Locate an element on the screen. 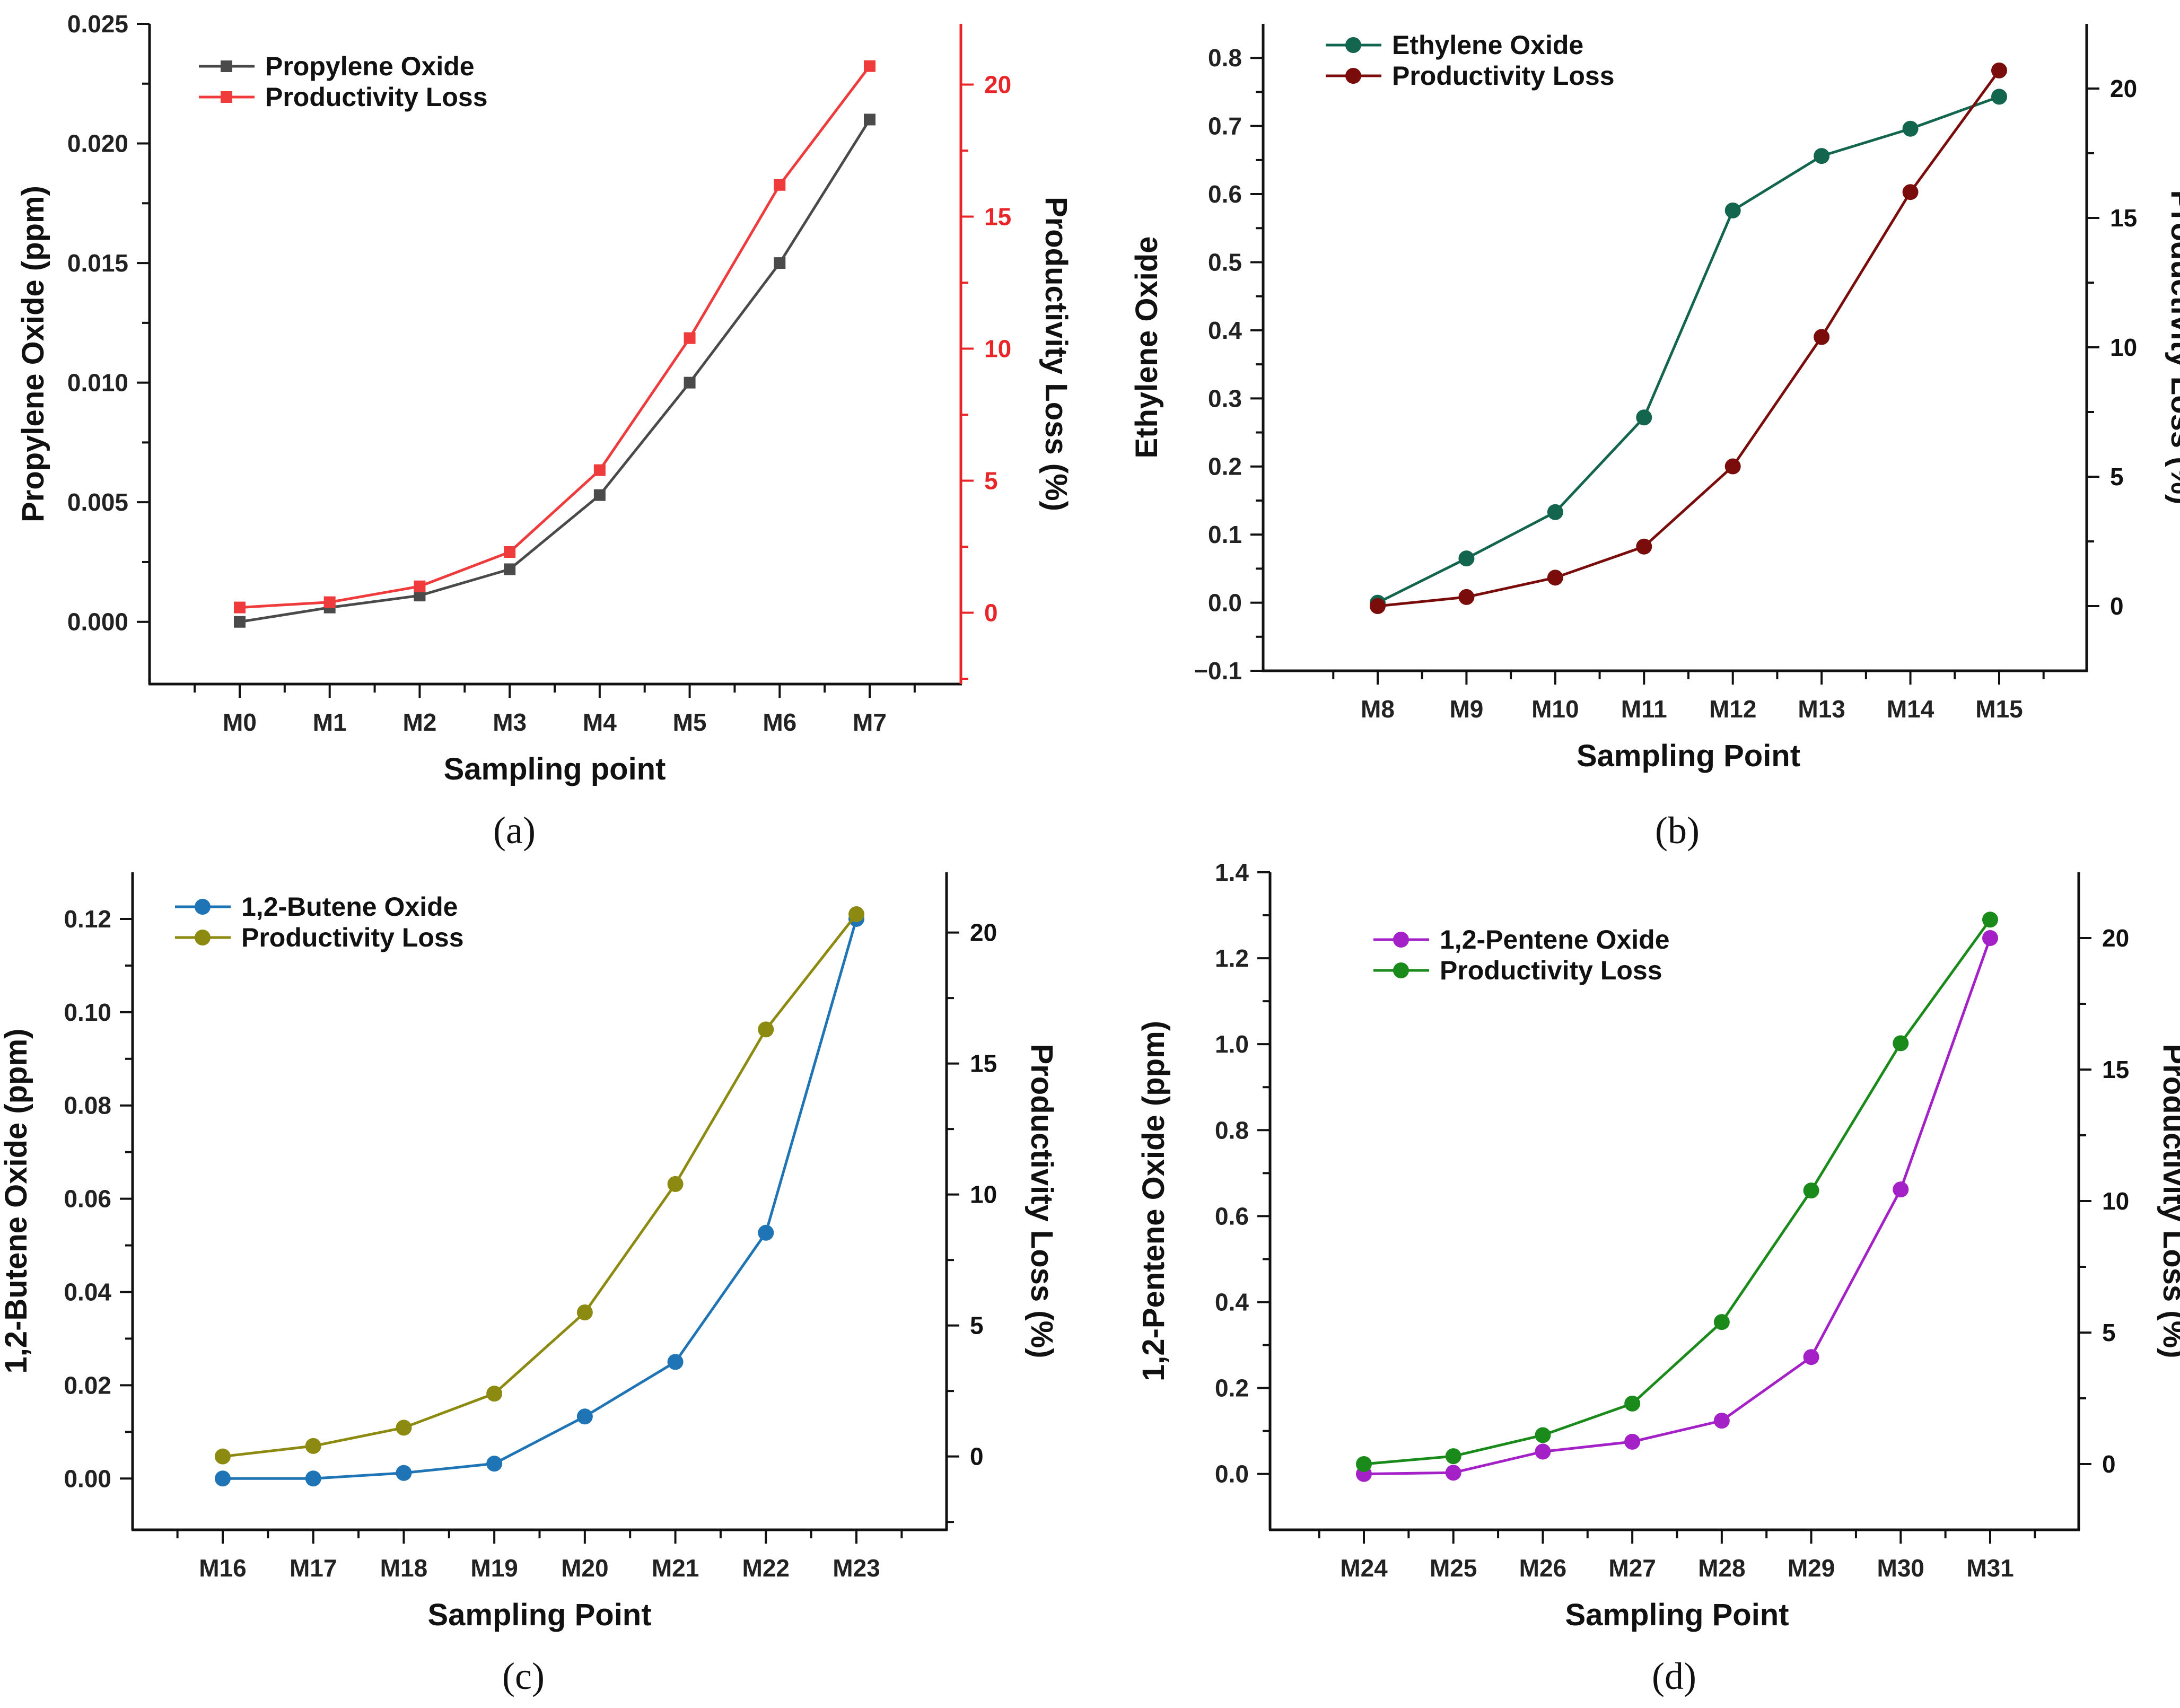  panel-caption: (d) is located at coordinates (1674, 1676).